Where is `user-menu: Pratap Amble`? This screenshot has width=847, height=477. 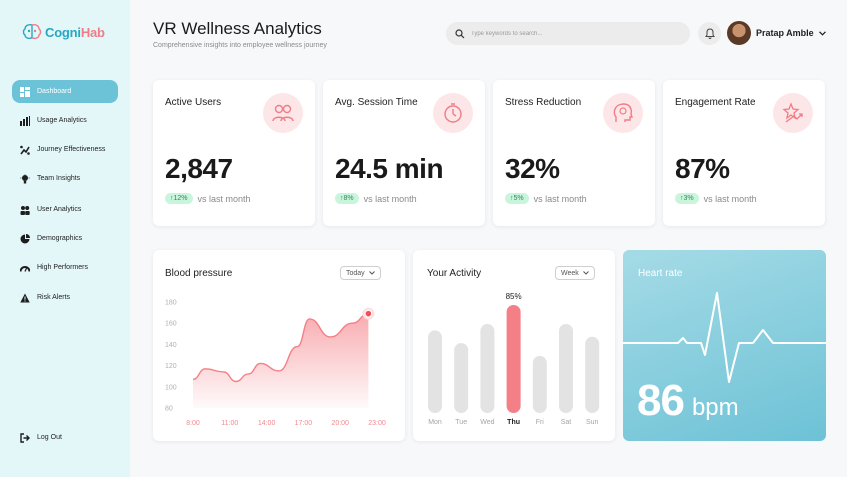 user-menu: Pratap Amble is located at coordinates (791, 33).